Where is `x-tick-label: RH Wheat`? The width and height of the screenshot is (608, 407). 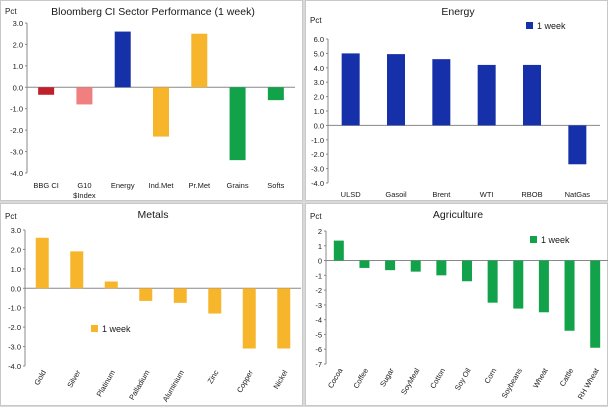
x-tick-label: RH Wheat is located at coordinates (589, 383).